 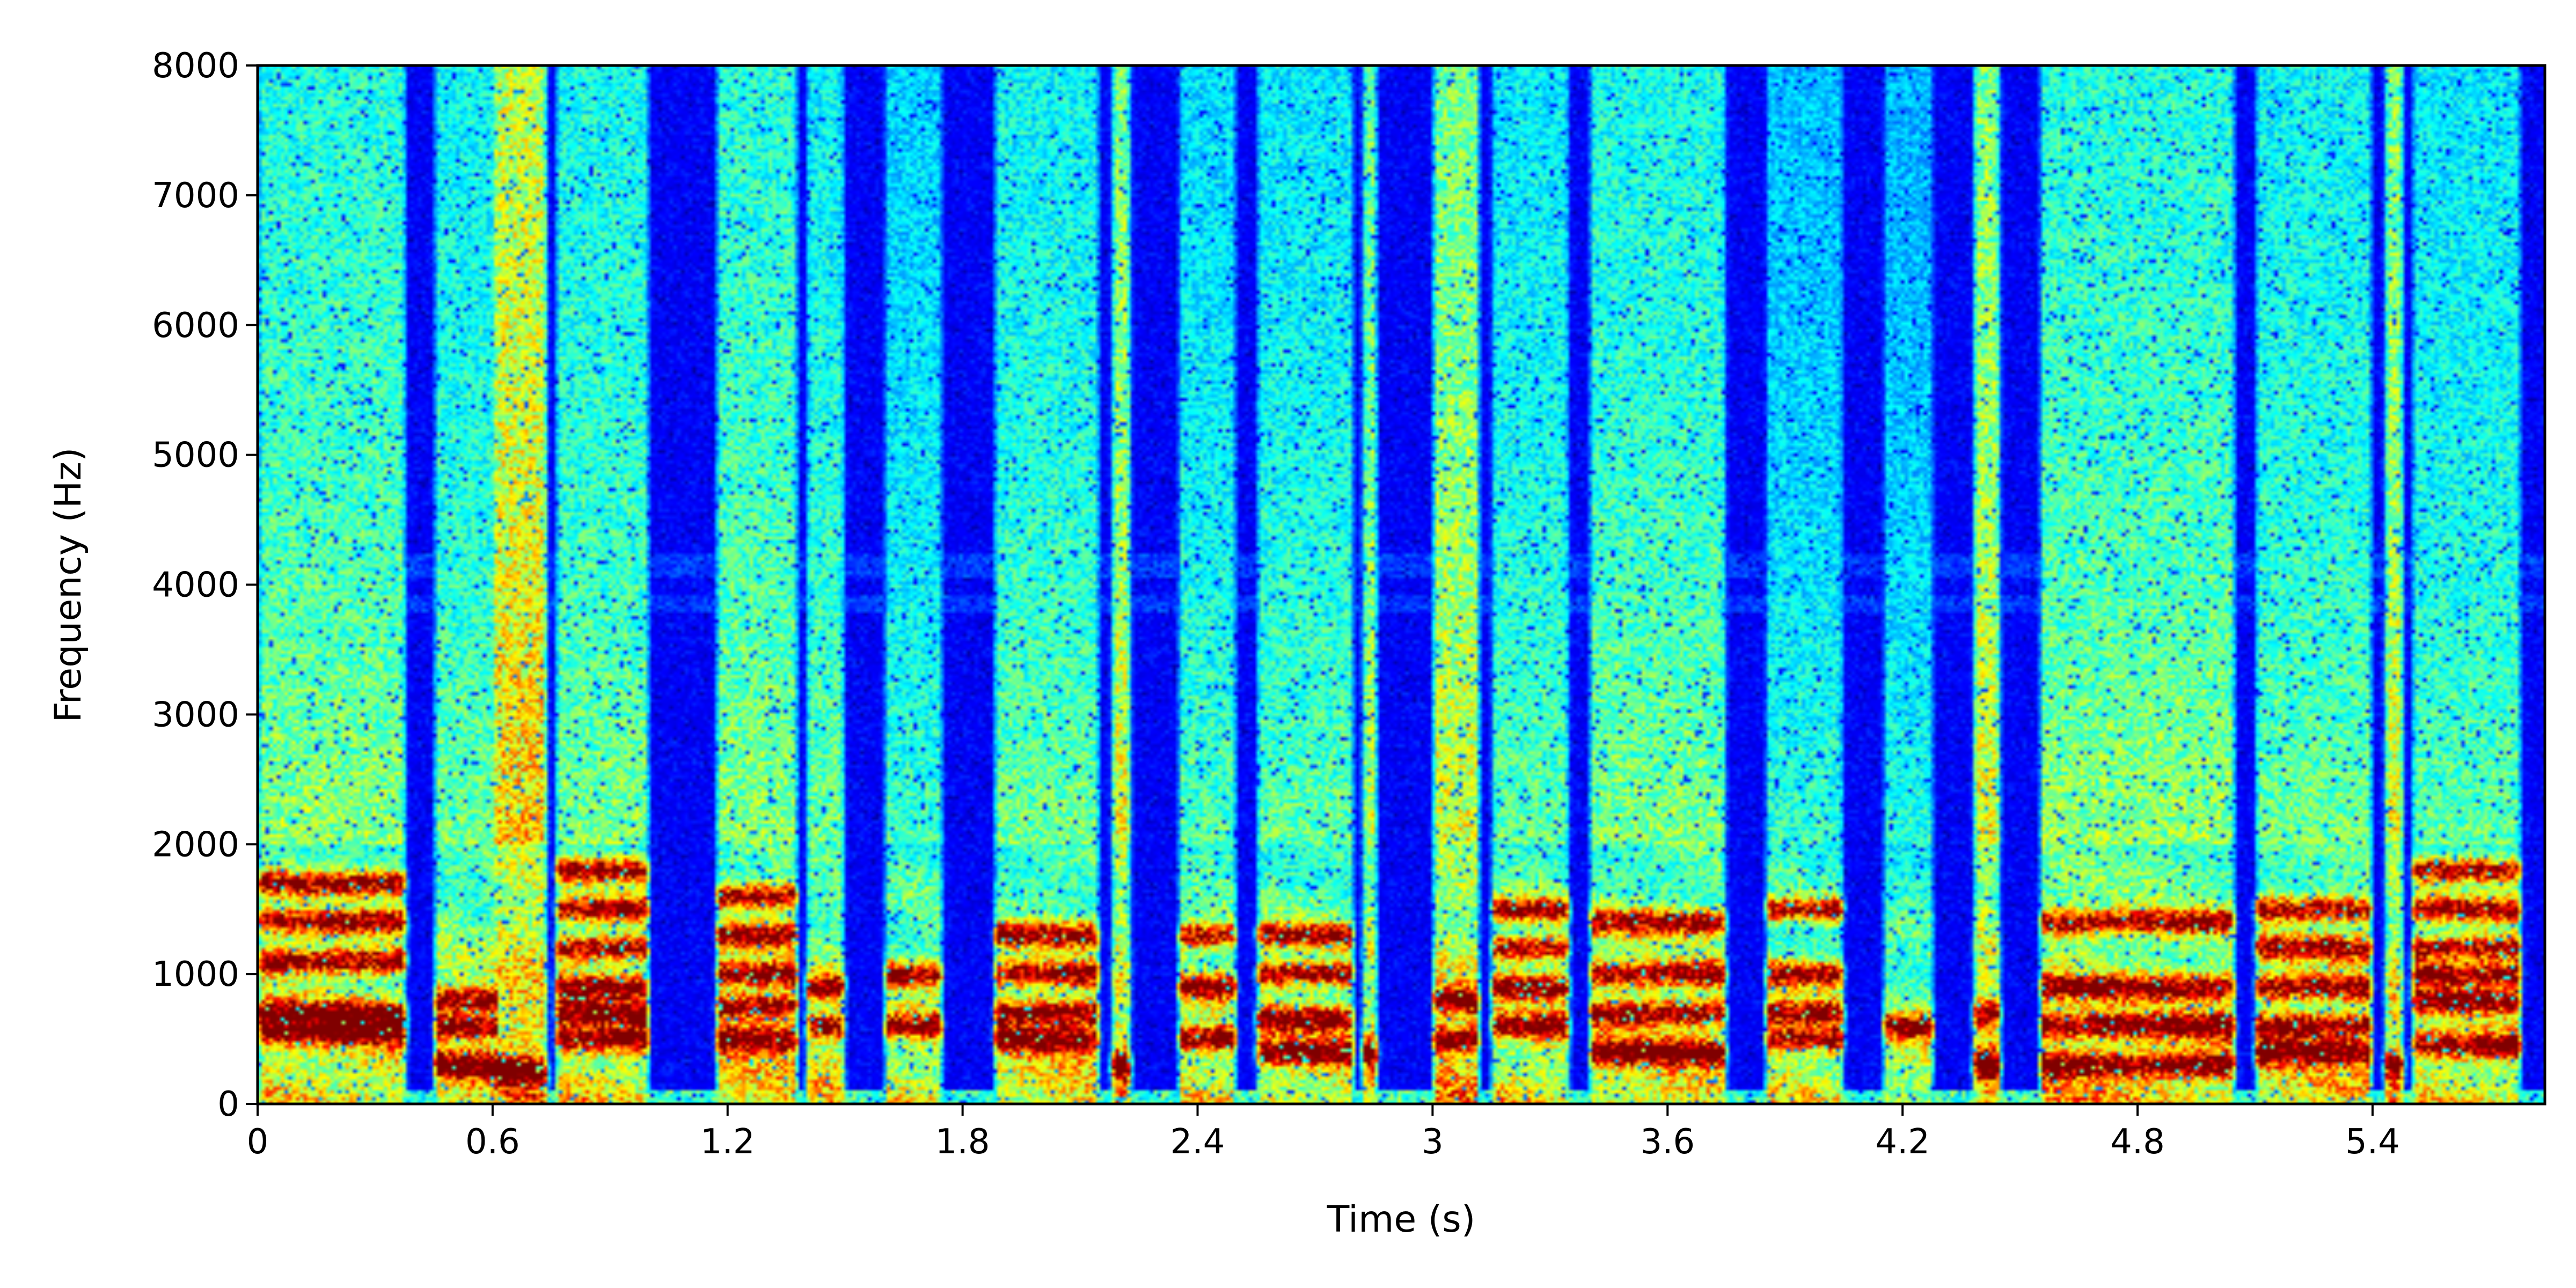 What do you see at coordinates (195, 974) in the screenshot?
I see `y-tick-label: 1000` at bounding box center [195, 974].